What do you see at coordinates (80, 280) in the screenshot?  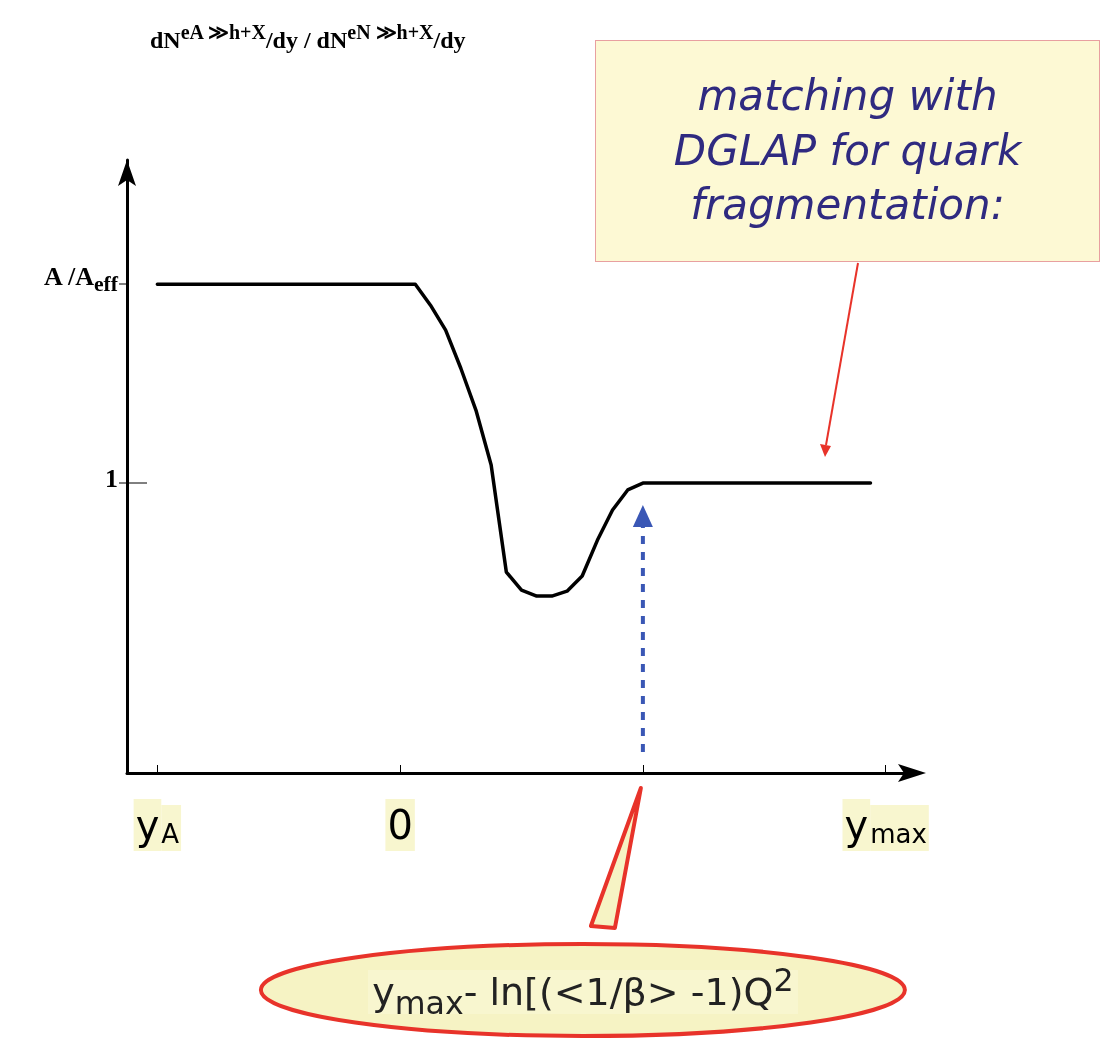 I see `text: A /A$_{eff}$` at bounding box center [80, 280].